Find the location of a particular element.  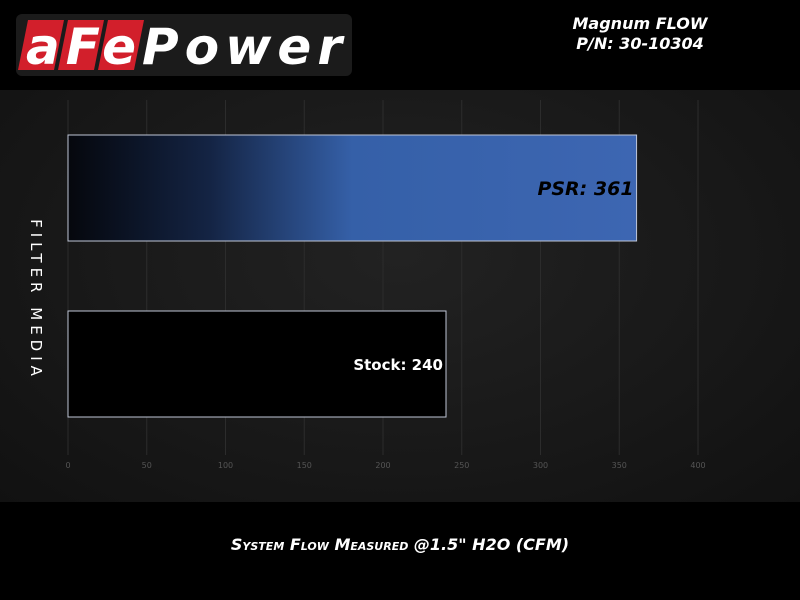

x-tick-label: 0 is located at coordinates (67, 465).